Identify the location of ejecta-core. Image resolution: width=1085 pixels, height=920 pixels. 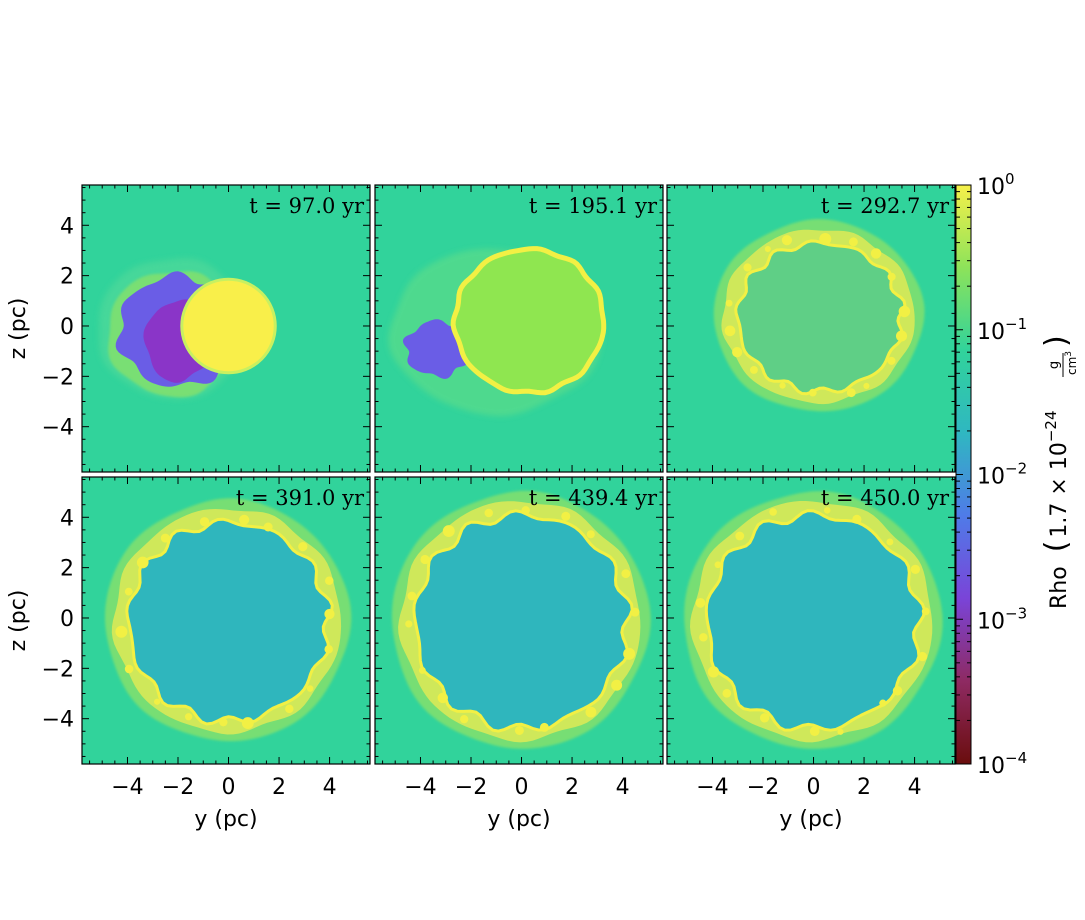
(228, 326).